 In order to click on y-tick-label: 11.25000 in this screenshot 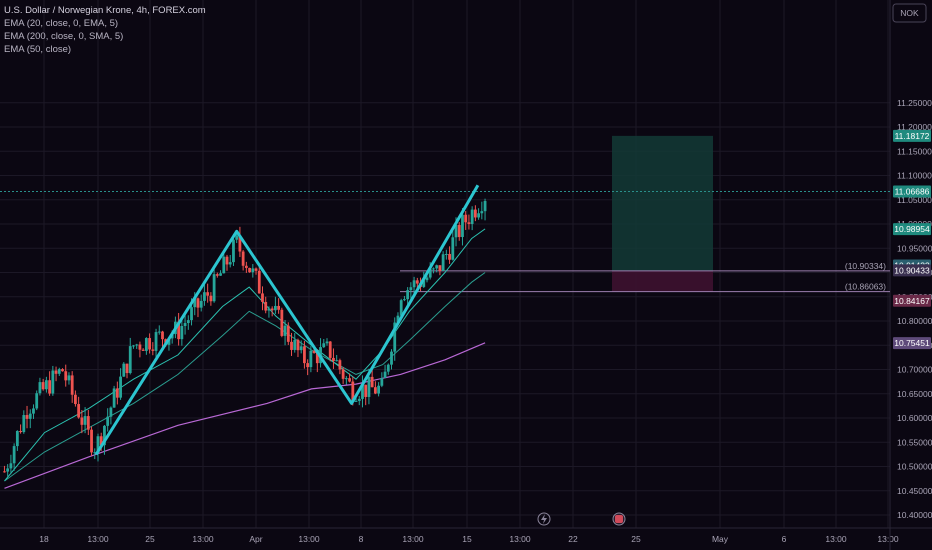, I will do `click(914, 103)`.